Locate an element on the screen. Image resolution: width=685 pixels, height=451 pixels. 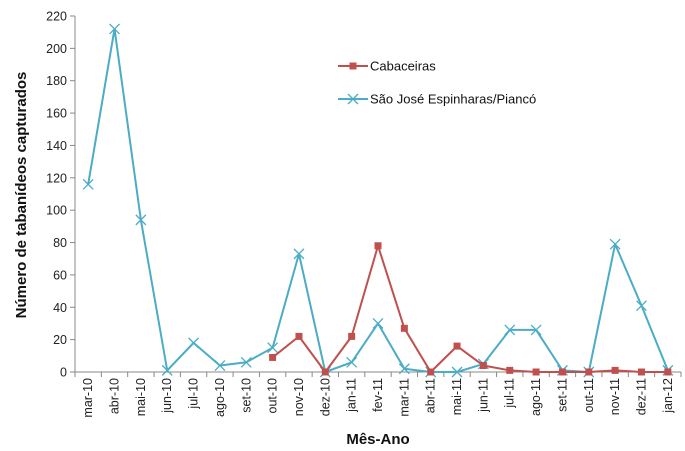
x-tick-label: fev-11 is located at coordinates (378, 395).